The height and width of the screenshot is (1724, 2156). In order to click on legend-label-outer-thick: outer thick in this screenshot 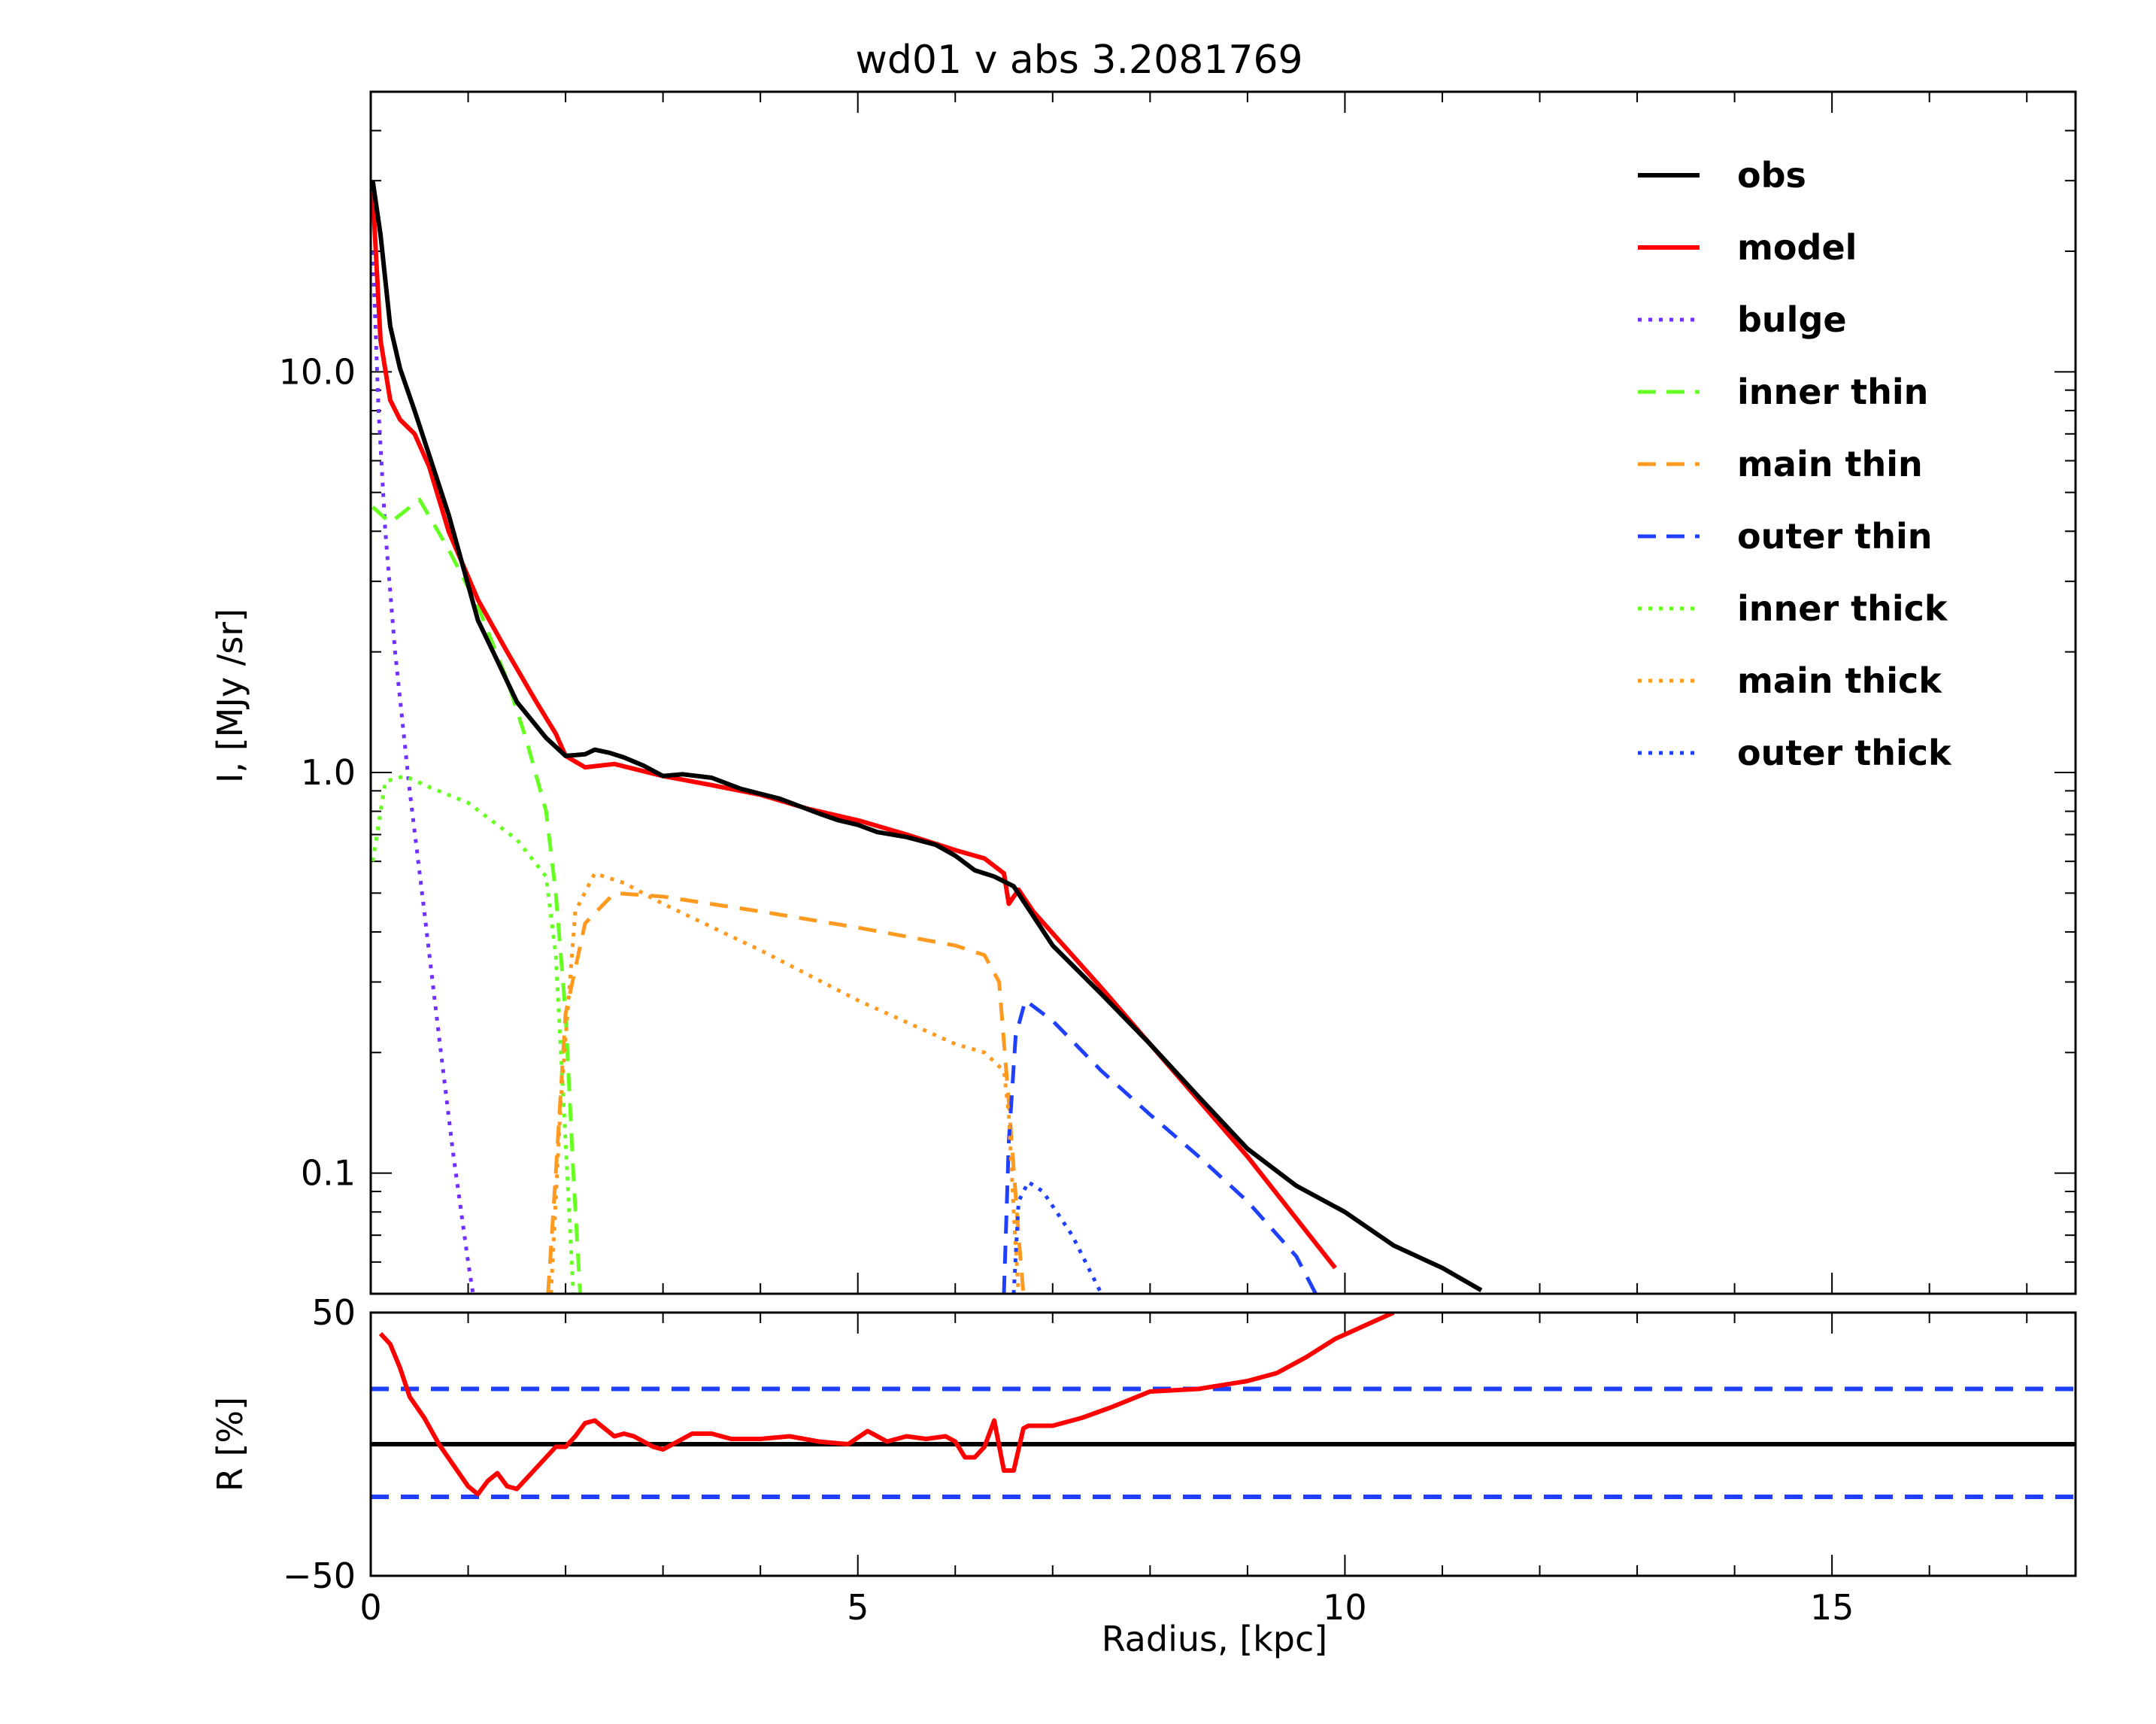, I will do `click(1845, 753)`.